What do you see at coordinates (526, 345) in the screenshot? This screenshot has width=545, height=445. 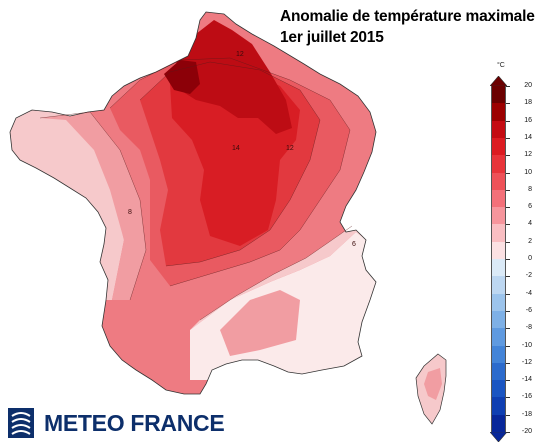 I see `colorbar-tick-label: -10` at bounding box center [526, 345].